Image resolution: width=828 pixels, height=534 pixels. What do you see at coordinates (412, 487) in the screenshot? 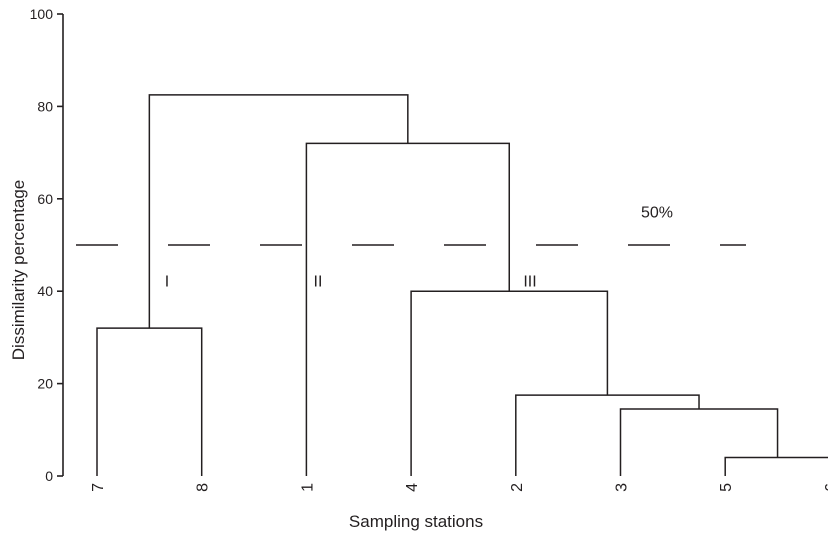
I see `leaf-label: 4` at bounding box center [412, 487].